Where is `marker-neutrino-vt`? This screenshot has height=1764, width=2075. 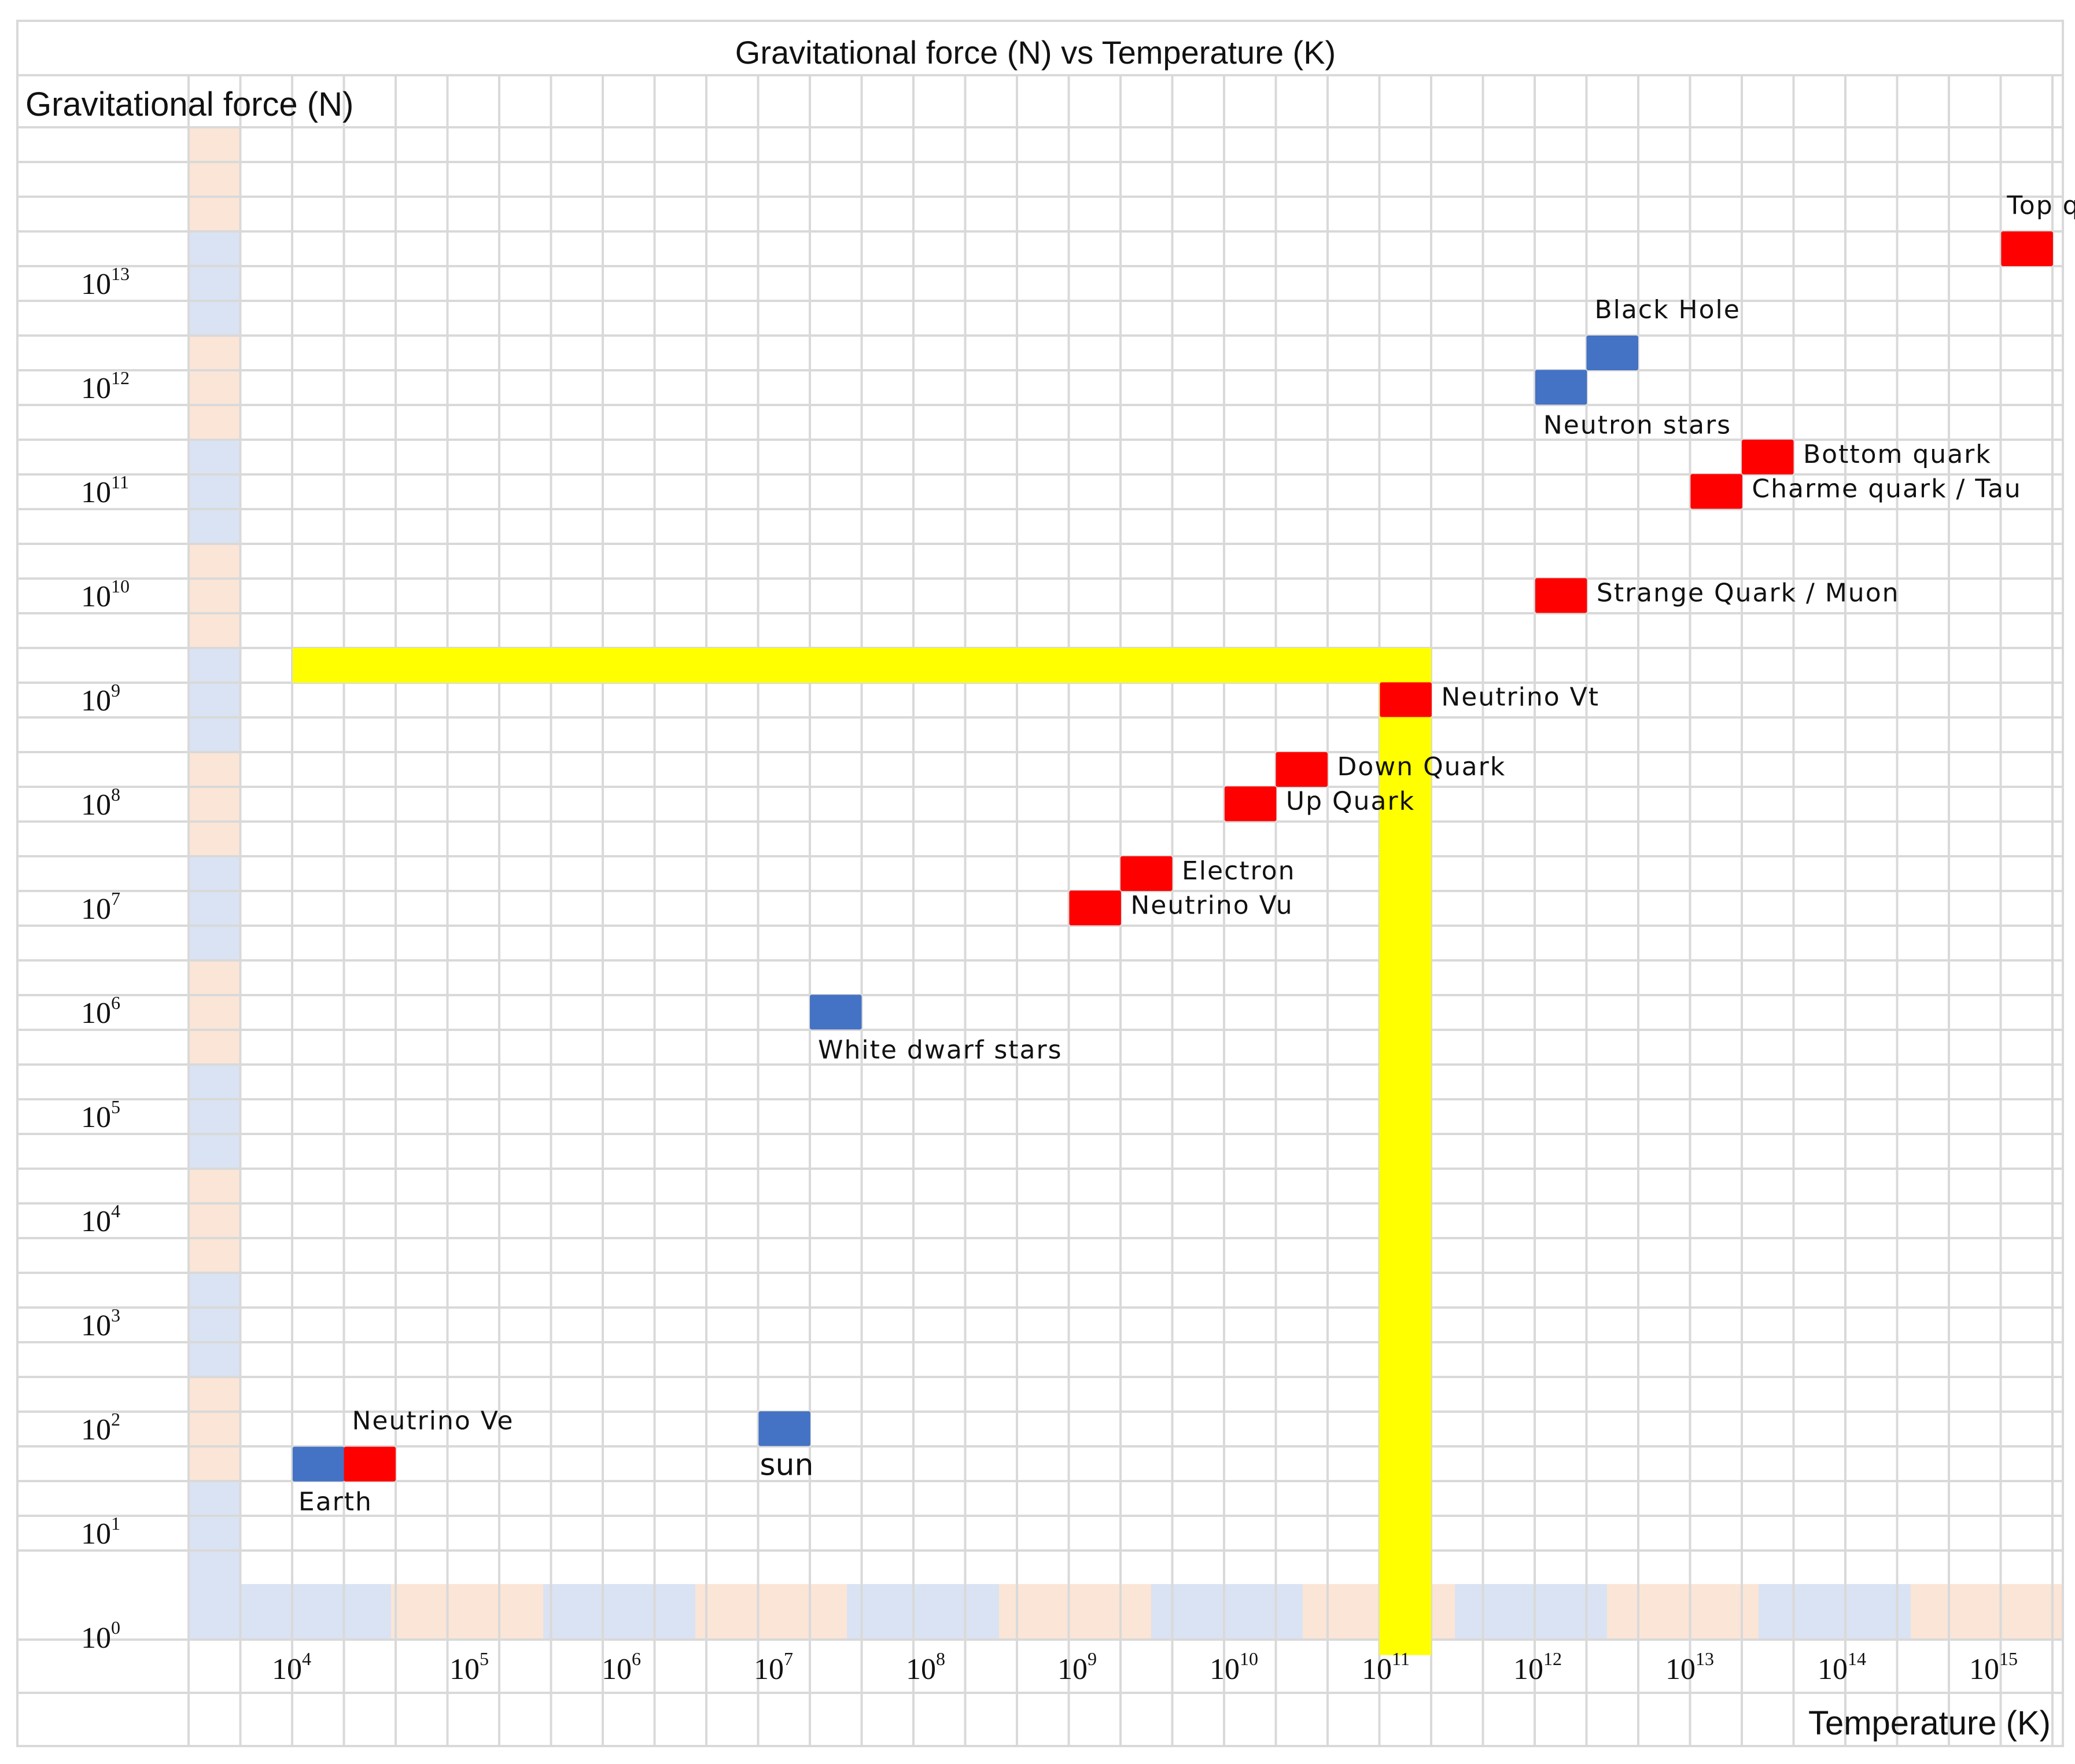
marker-neutrino-vt is located at coordinates (1406, 699).